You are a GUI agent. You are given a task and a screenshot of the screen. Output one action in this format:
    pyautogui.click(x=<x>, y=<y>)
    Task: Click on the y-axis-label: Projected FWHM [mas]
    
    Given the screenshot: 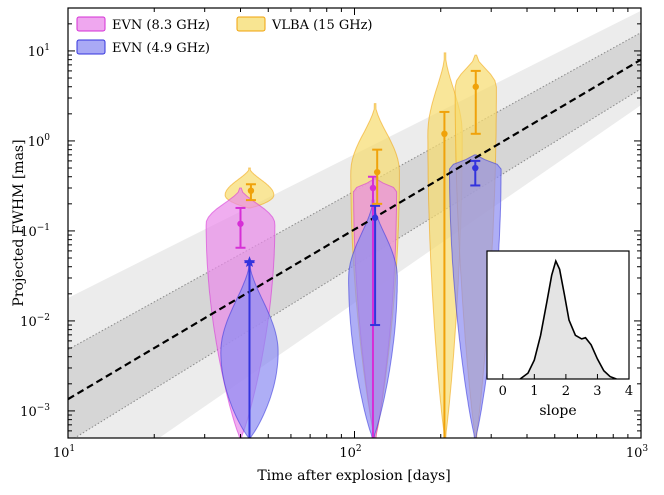 What is the action you would take?
    pyautogui.click(x=19, y=222)
    